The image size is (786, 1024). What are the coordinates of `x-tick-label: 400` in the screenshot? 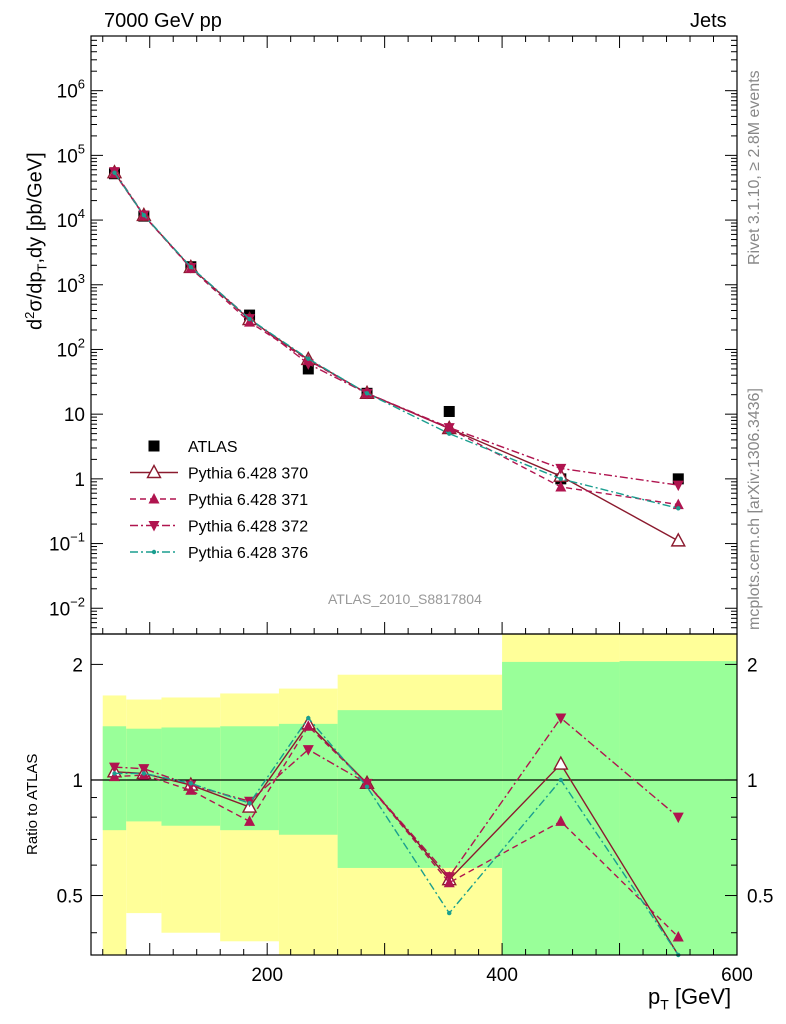 It's located at (502, 975).